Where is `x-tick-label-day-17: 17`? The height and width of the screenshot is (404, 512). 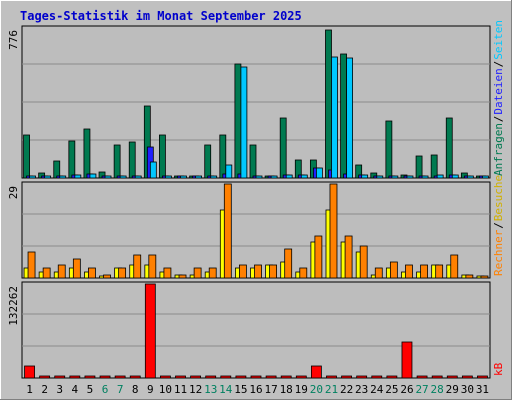
x-tick-label-day-17: 17 is located at coordinates (270, 389).